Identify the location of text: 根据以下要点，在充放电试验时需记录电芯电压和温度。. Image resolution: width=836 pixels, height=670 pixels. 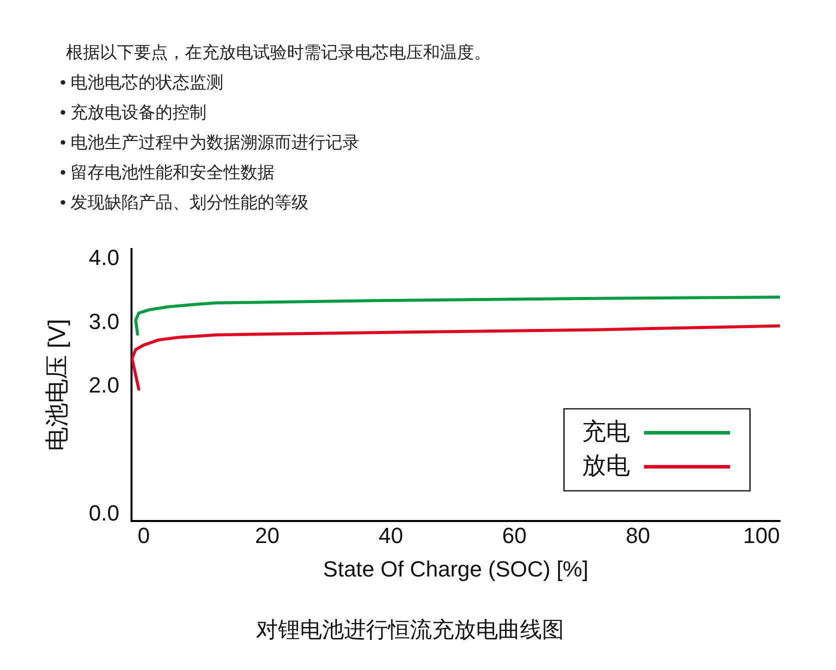
(279, 53).